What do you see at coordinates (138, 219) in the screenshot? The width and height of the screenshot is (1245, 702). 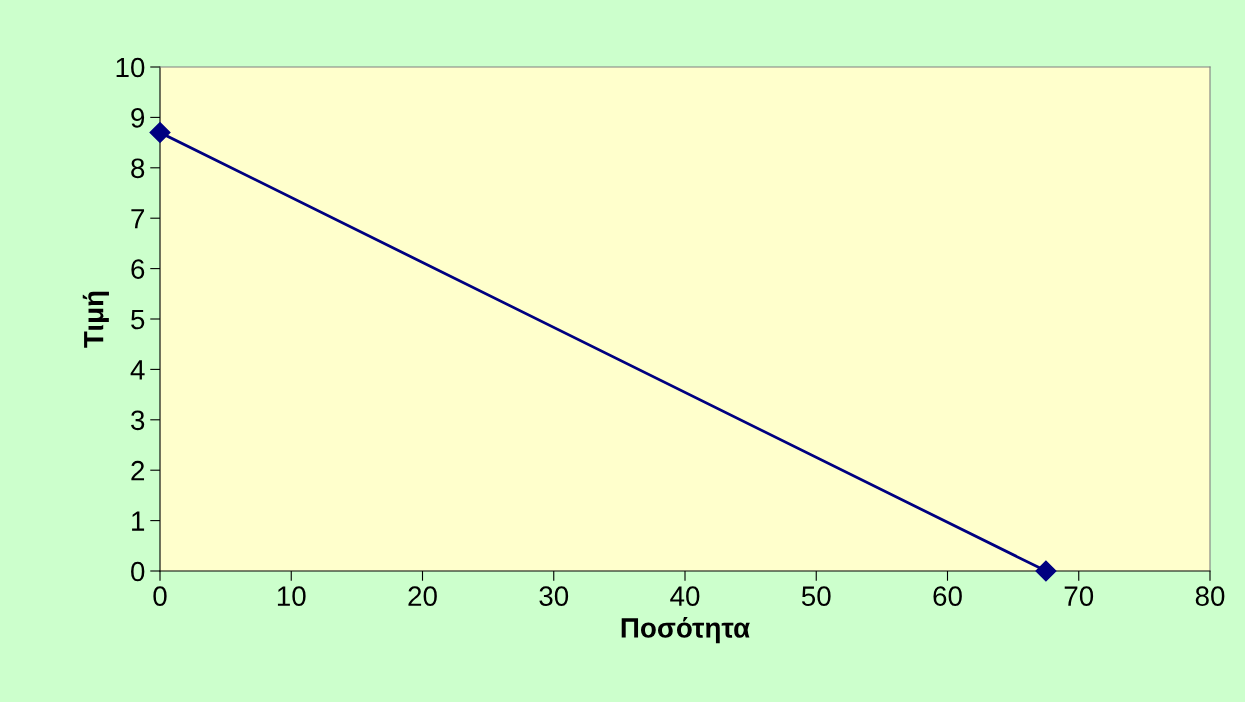 I see `y-tick-label: 7` at bounding box center [138, 219].